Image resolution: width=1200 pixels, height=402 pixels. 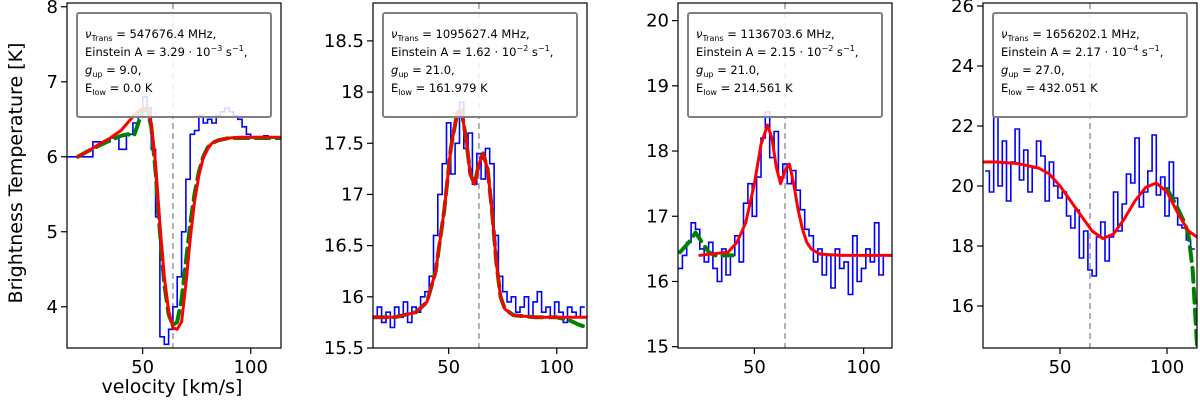 What do you see at coordinates (150, 35) in the screenshot?
I see `info-transition-frequency: νTrans = 547676.4 MHz,` at bounding box center [150, 35].